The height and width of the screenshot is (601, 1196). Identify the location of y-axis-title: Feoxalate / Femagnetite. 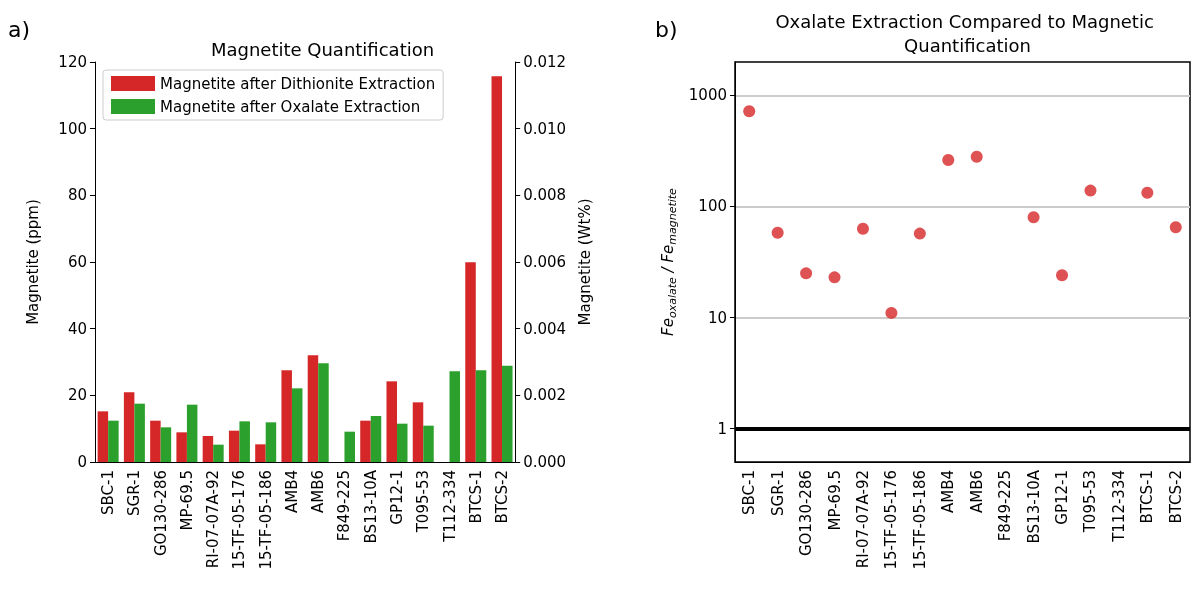
(669, 261).